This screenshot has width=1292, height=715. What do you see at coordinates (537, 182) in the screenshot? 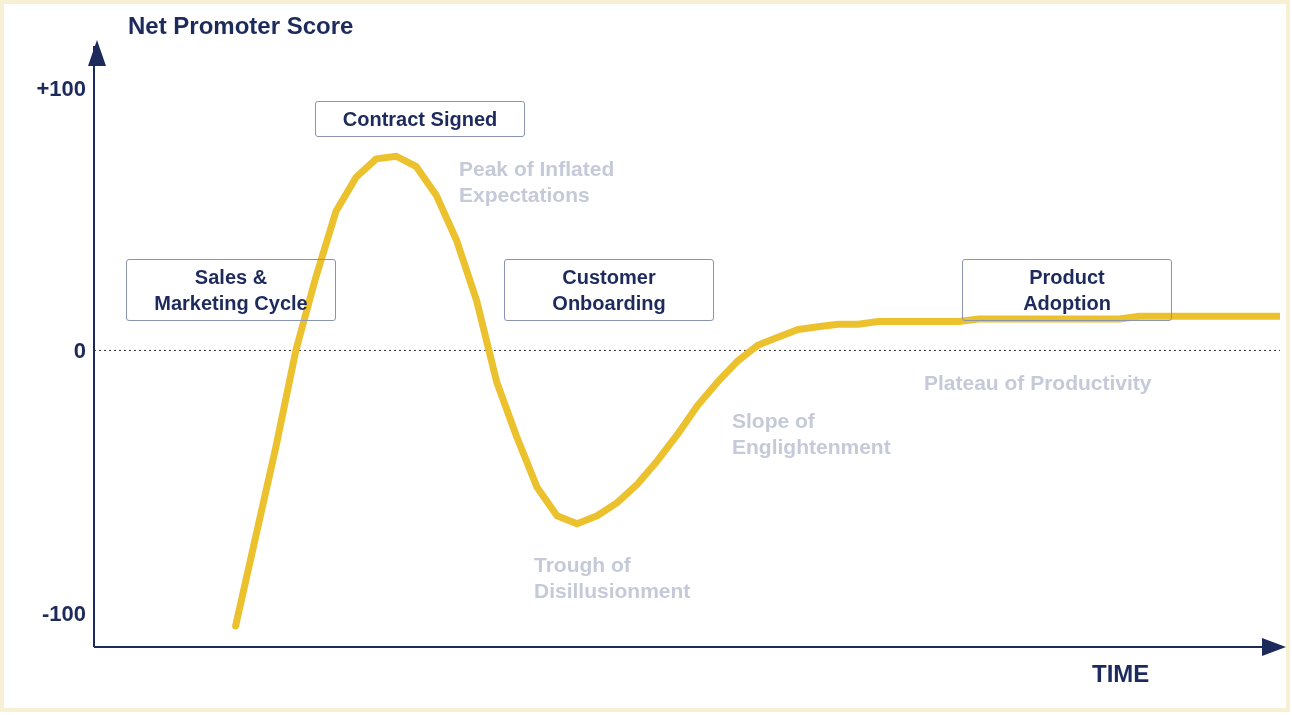
I see `annotation: Peak of Inflated Expectations` at bounding box center [537, 182].